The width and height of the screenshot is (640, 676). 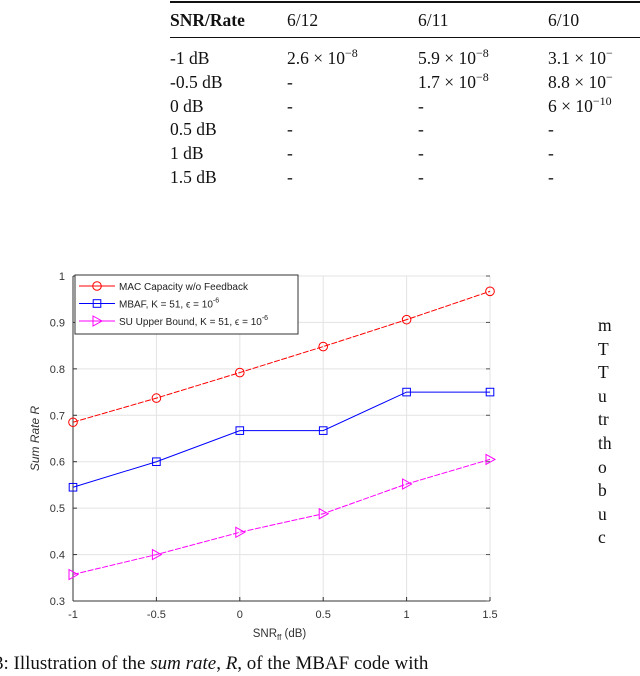 What do you see at coordinates (169, 304) in the screenshot?
I see `legend-label: MBAF, K = 51, ϵ = 10-6` at bounding box center [169, 304].